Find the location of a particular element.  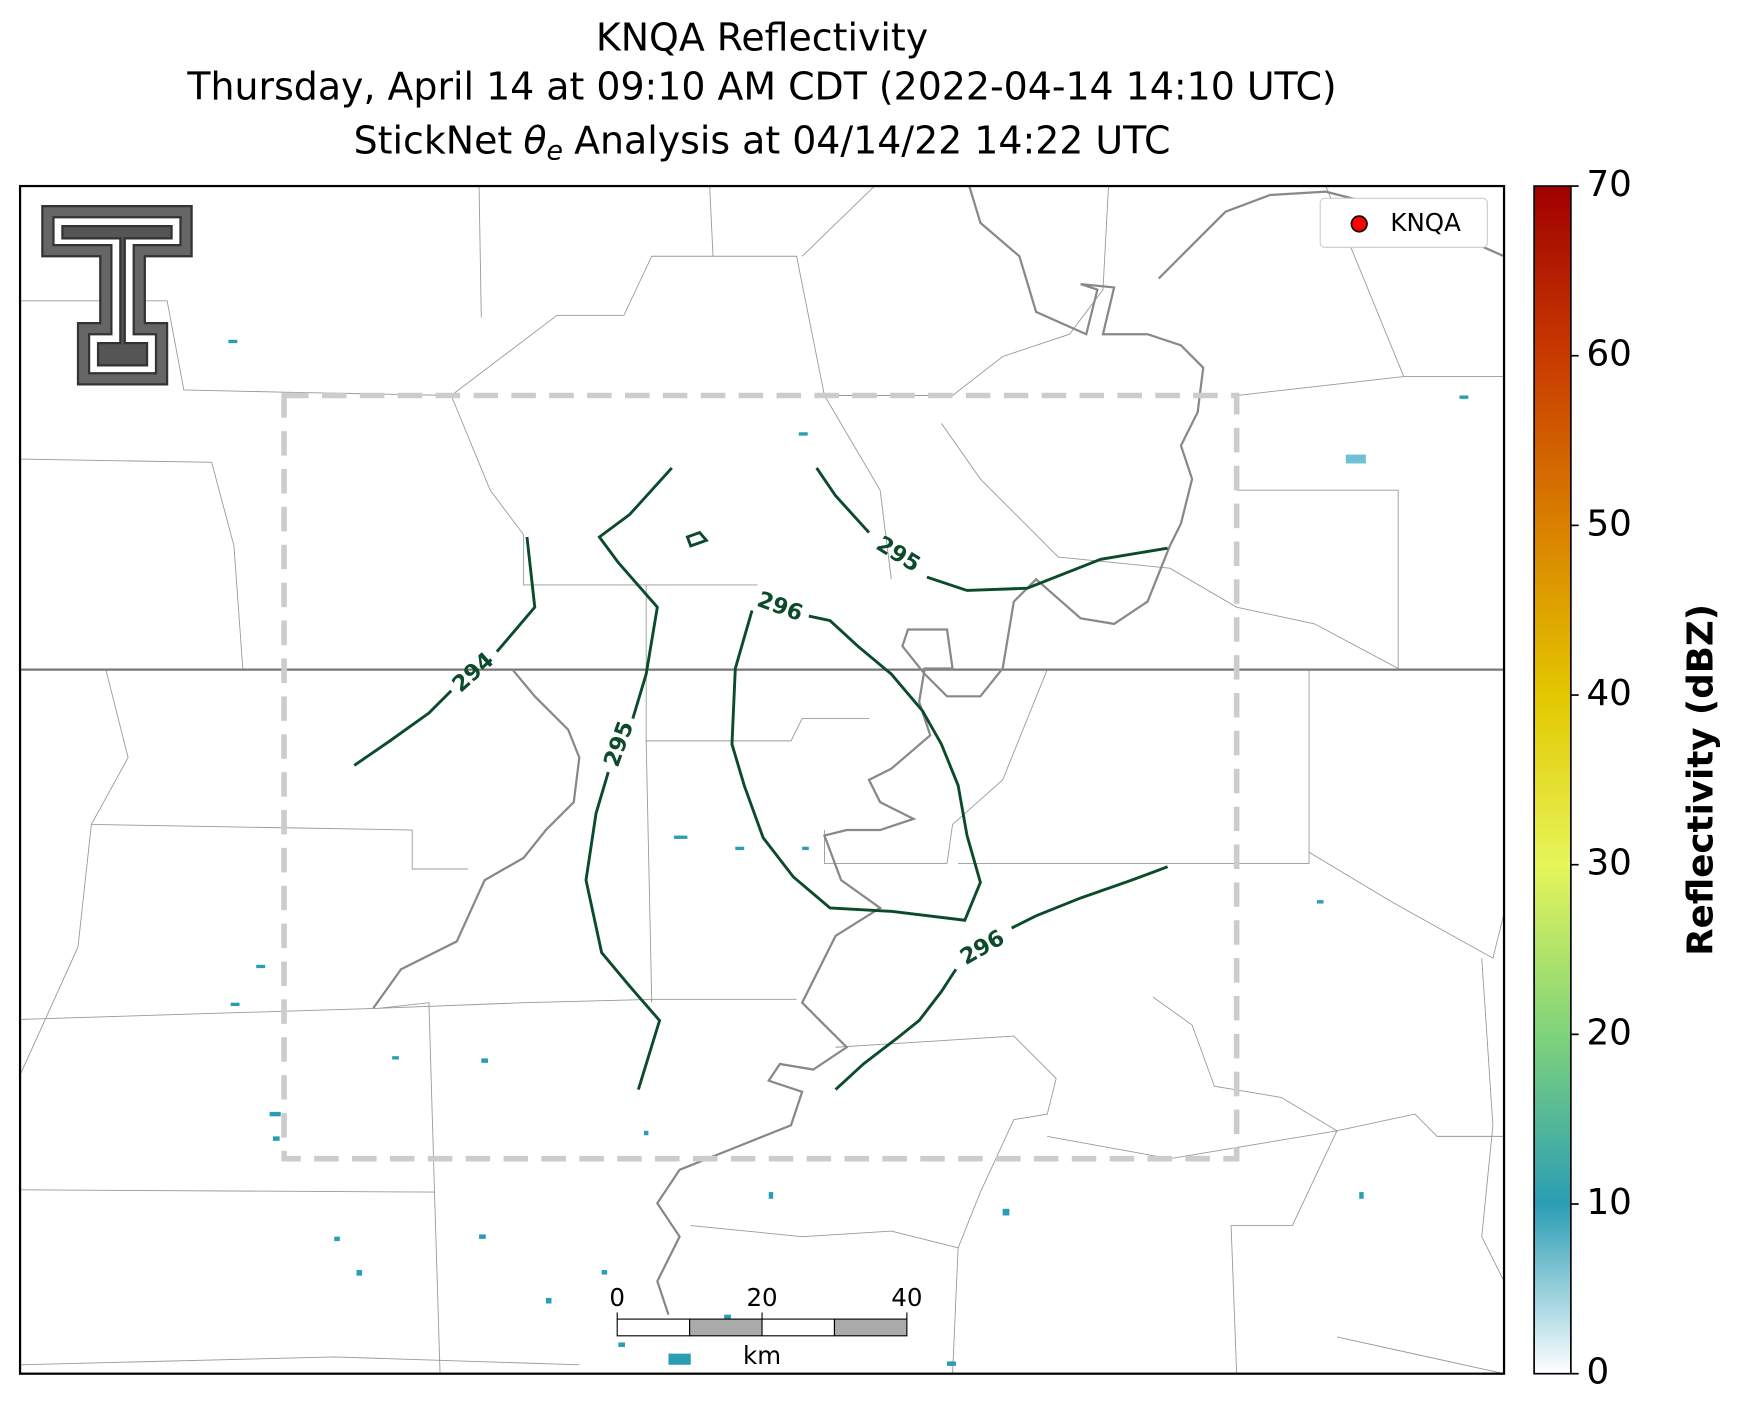

legend-marker is located at coordinates (1359, 224).